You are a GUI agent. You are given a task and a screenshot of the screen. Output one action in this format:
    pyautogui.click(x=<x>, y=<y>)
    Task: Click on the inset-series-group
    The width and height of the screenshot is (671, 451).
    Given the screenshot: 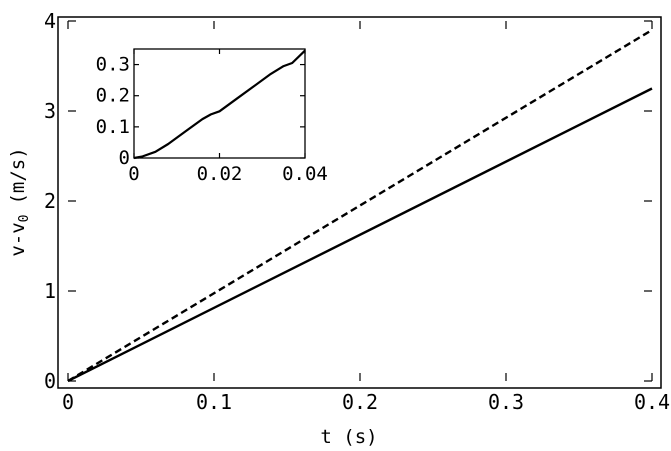 What is the action you would take?
    pyautogui.click(x=219, y=104)
    